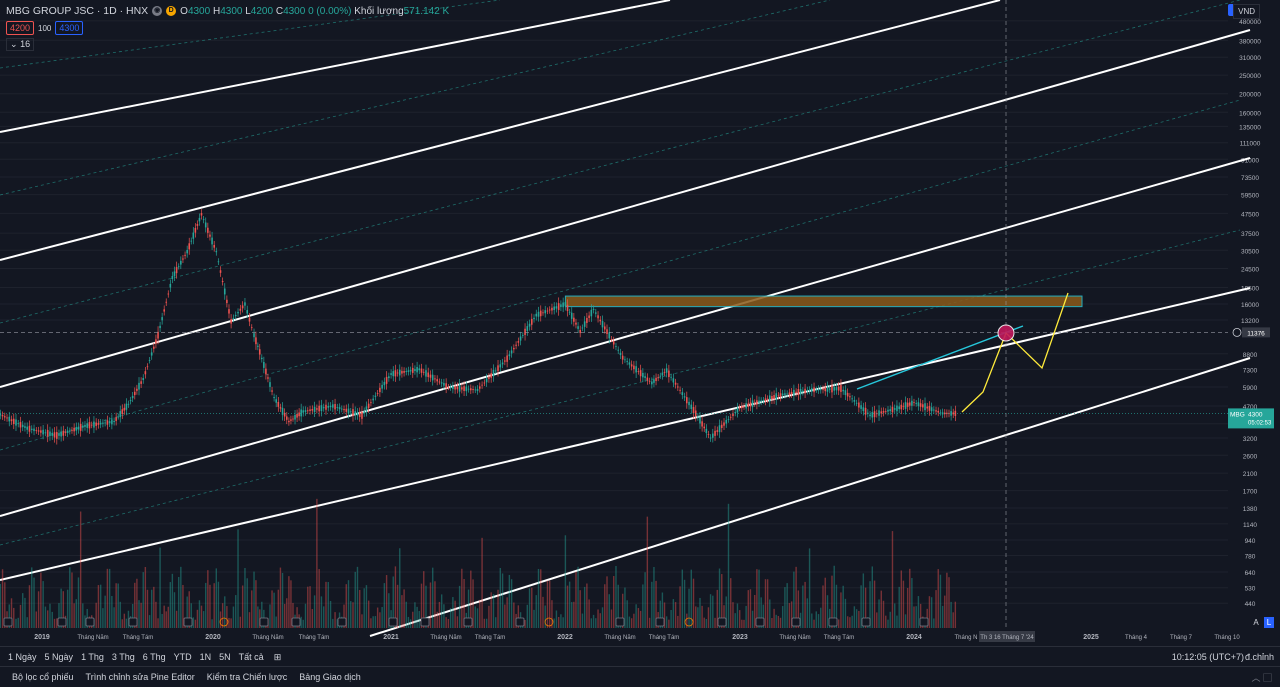 Image resolution: width=1280 pixels, height=687 pixels. Describe the element at coordinates (20, 44) in the screenshot. I see `indicators-toggle: ⌄ 16` at that location.